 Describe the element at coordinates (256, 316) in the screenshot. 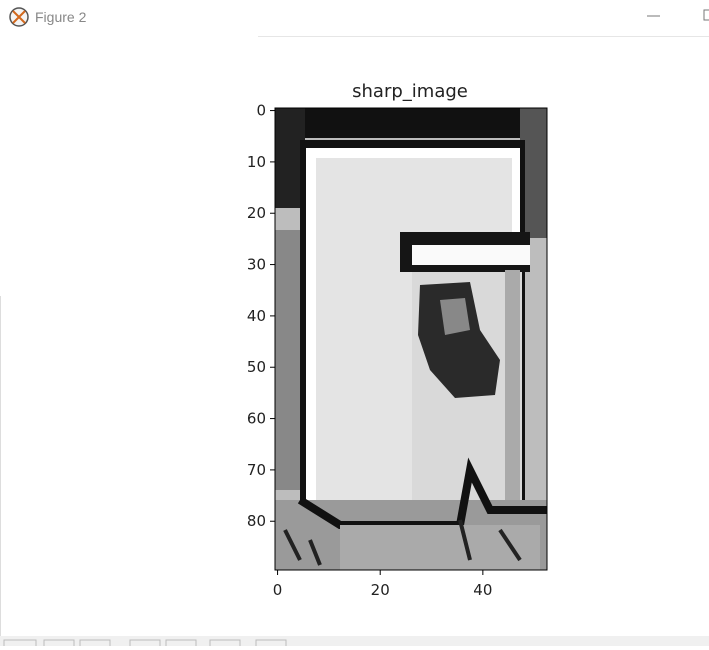

I see `y-tick-label: 40` at that location.